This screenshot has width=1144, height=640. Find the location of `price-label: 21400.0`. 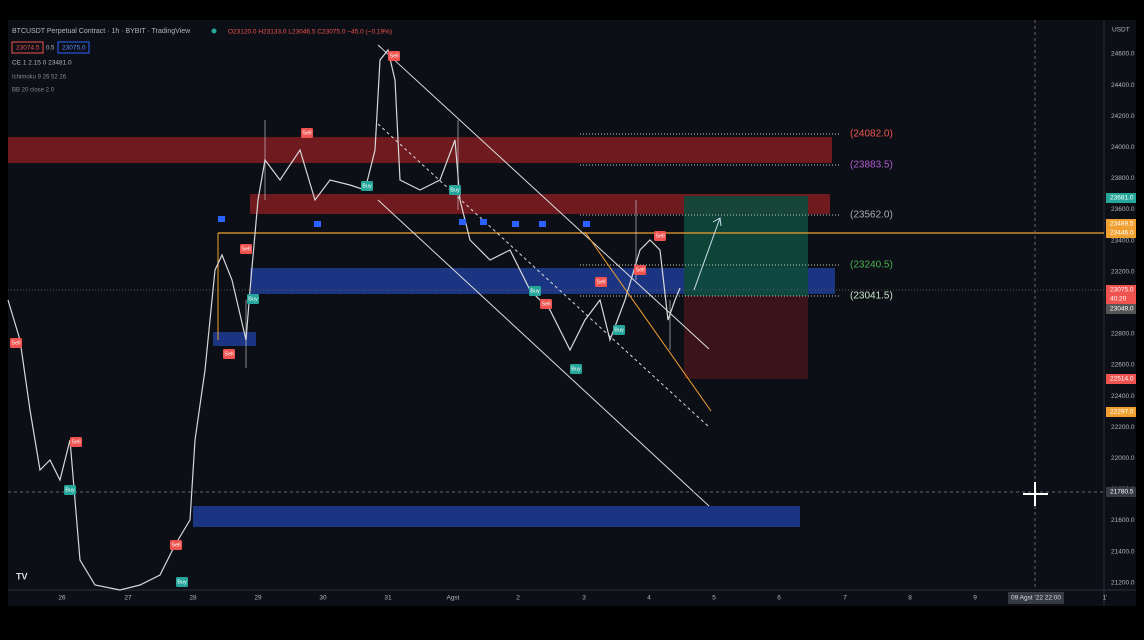

price-label: 21400.0 is located at coordinates (1123, 551).